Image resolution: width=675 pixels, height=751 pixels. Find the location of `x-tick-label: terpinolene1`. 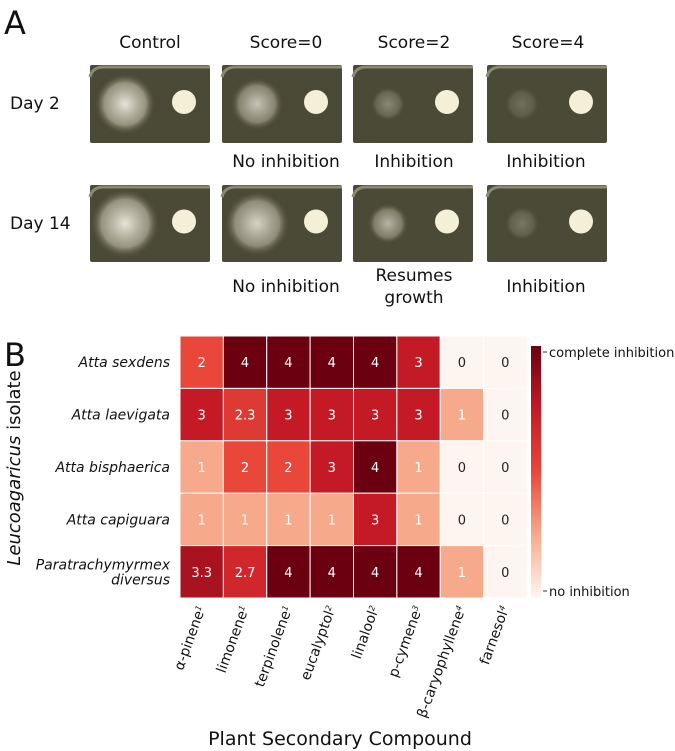

x-tick-label: terpinolene1 is located at coordinates (274, 646).